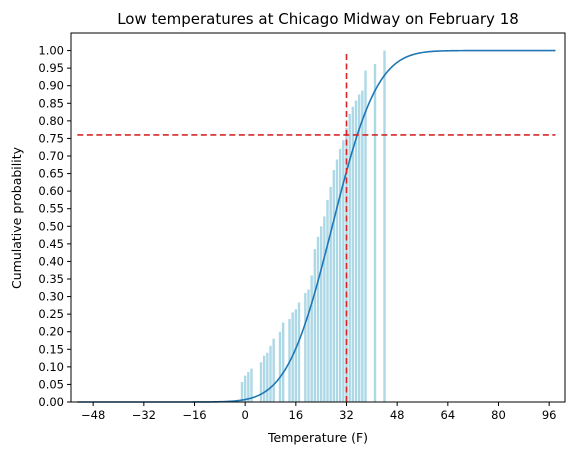  What do you see at coordinates (51, 279) in the screenshot?
I see `y-tick-label: 0.35` at bounding box center [51, 279].